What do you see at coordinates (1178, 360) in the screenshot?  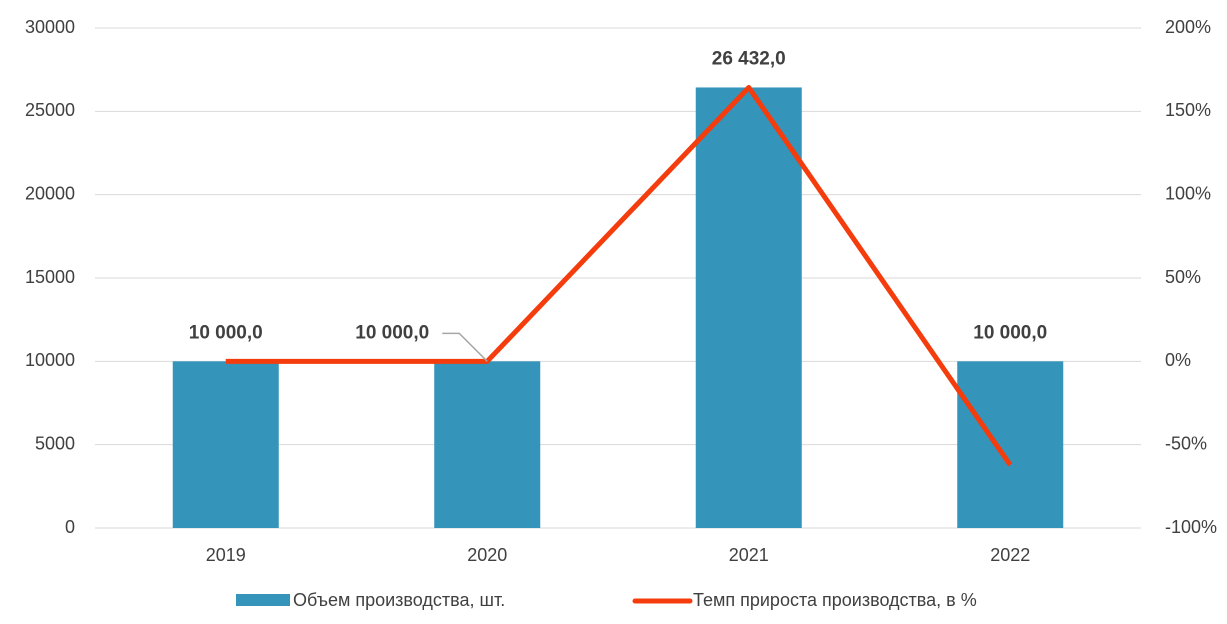 I see `y2-tick-label: 0%` at bounding box center [1178, 360].